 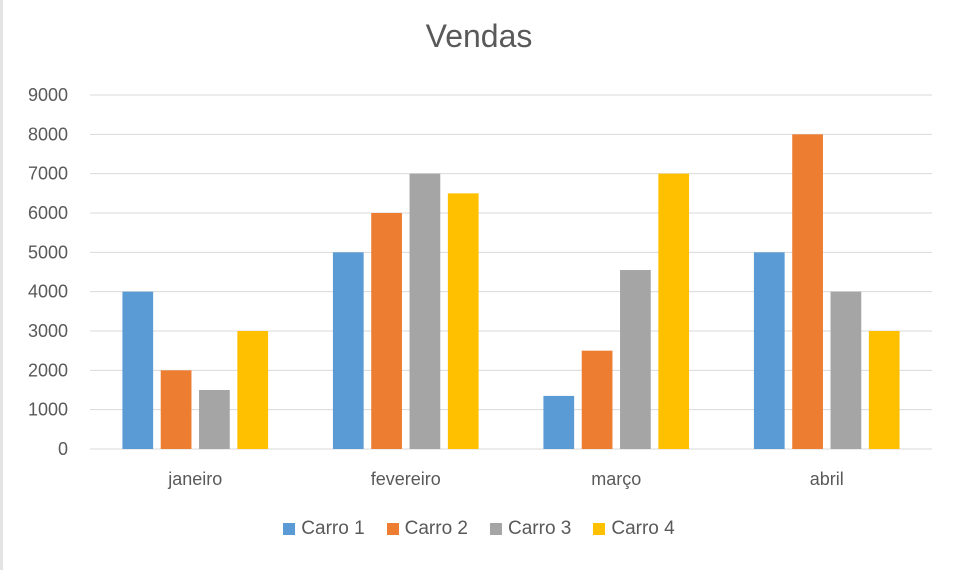 I want to click on legend-item: Carro 1, so click(x=324, y=529).